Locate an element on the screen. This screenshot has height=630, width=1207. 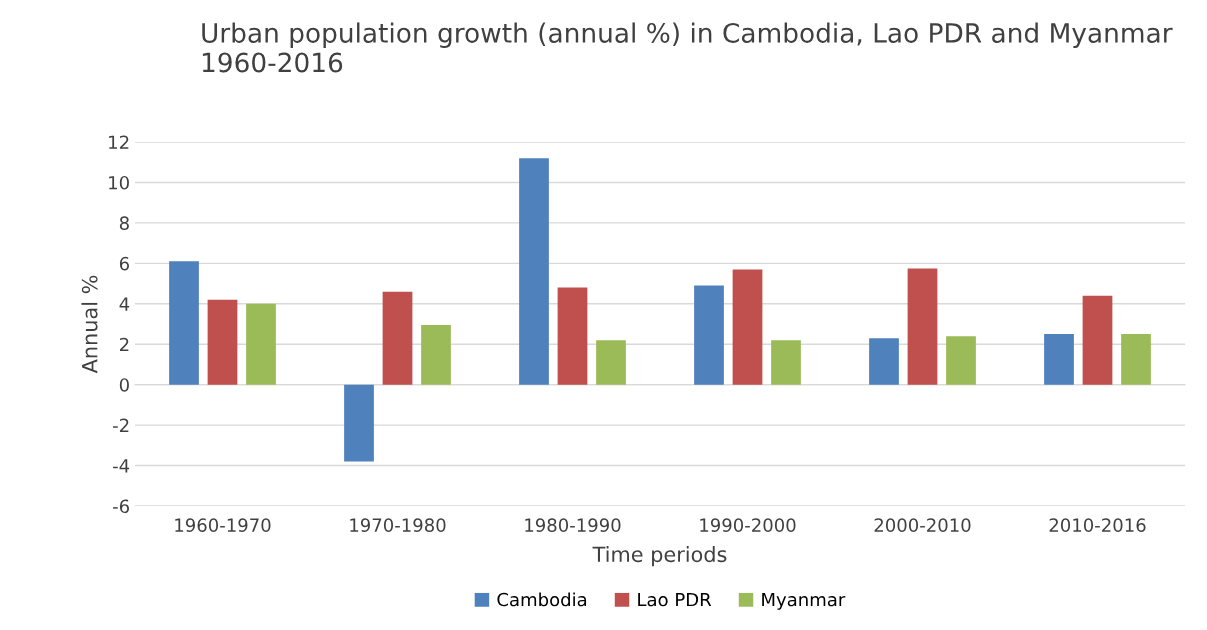
y-tick-label: -6 is located at coordinates (121, 506).